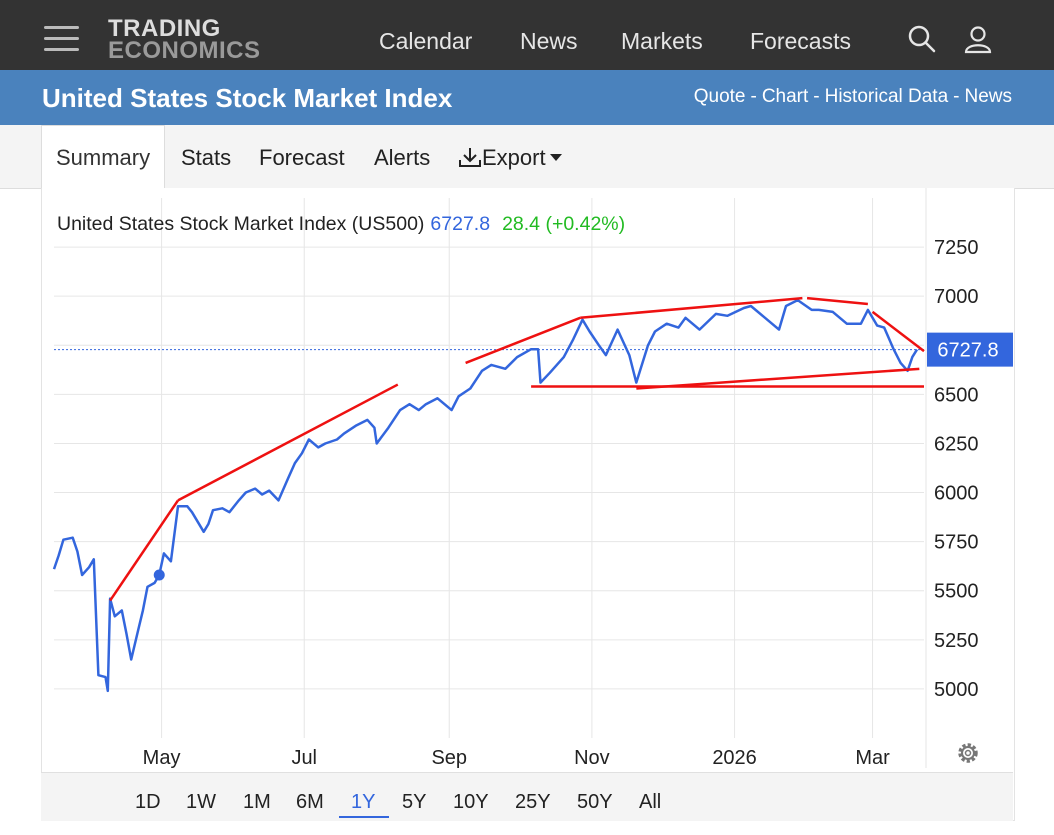  Describe the element at coordinates (310, 802) in the screenshot. I see `range-6m: 6M` at that location.